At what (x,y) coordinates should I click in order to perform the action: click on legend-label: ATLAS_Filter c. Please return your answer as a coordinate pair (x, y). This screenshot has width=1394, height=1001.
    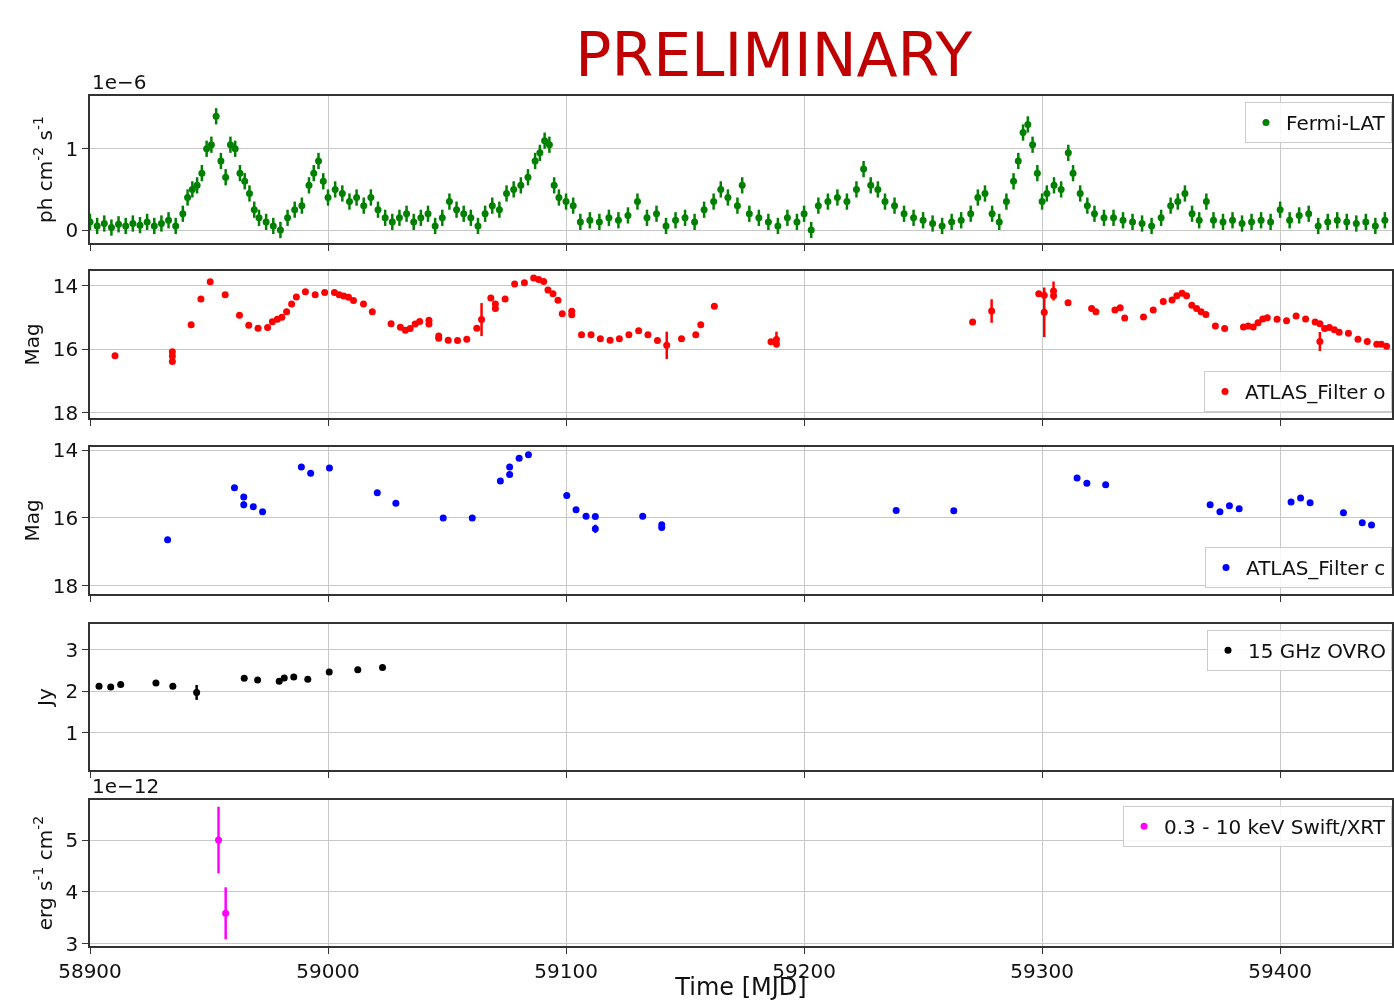
    Looking at the image, I should click on (1316, 568).